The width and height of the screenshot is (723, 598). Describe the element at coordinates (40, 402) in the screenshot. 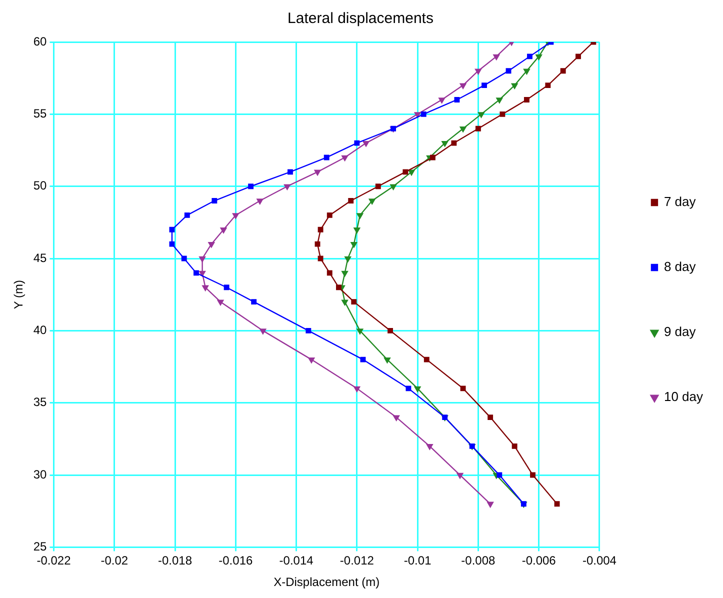

I see `y-tick-label: 35` at that location.